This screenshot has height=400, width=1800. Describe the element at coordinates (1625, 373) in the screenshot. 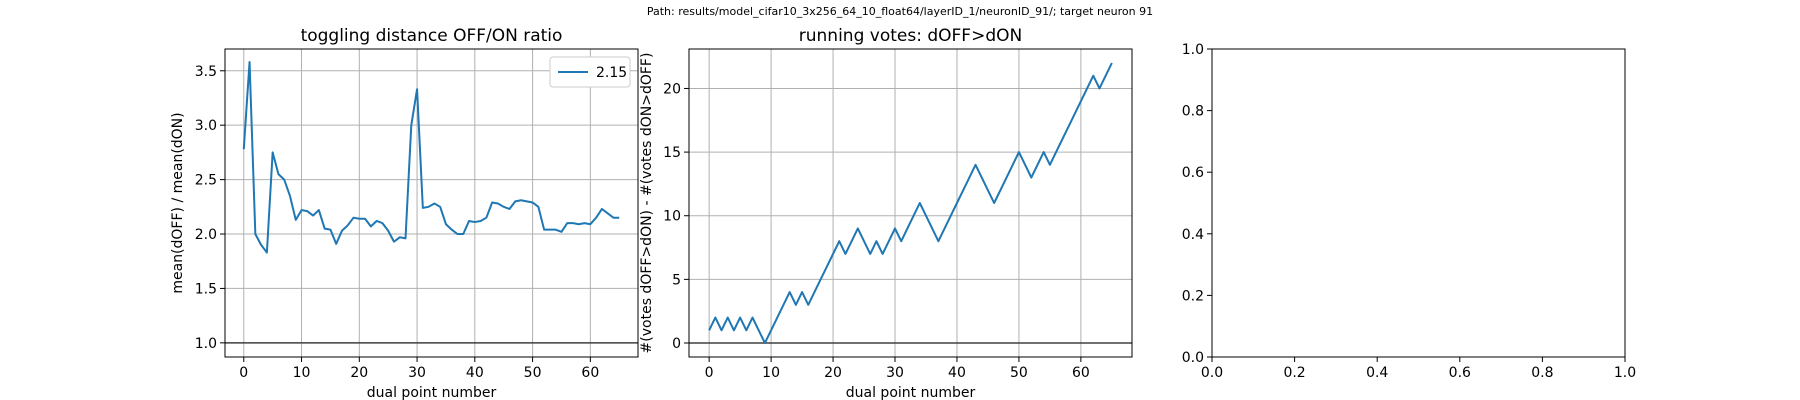

I see `x-tick-label: 1.0` at that location.